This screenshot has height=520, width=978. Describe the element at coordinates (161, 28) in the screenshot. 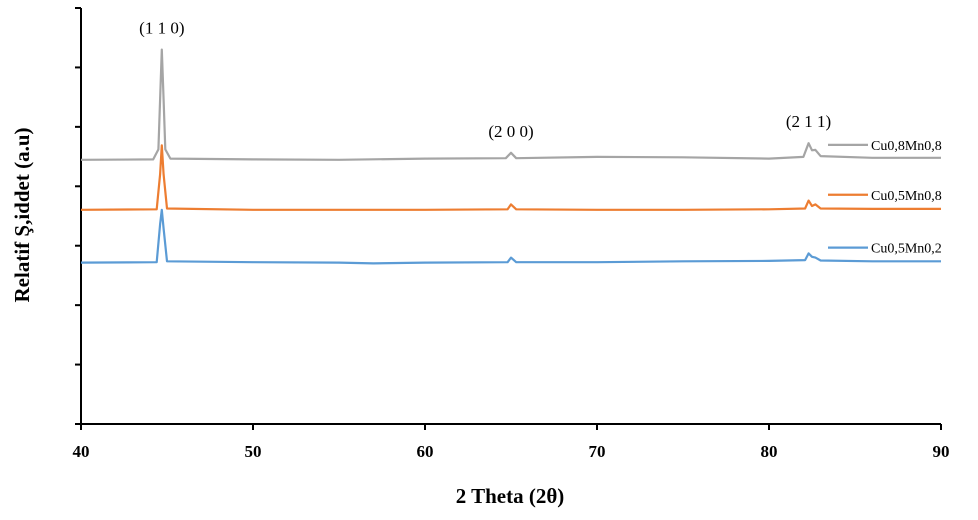

I see `peak-label: (1 1 0)` at that location.